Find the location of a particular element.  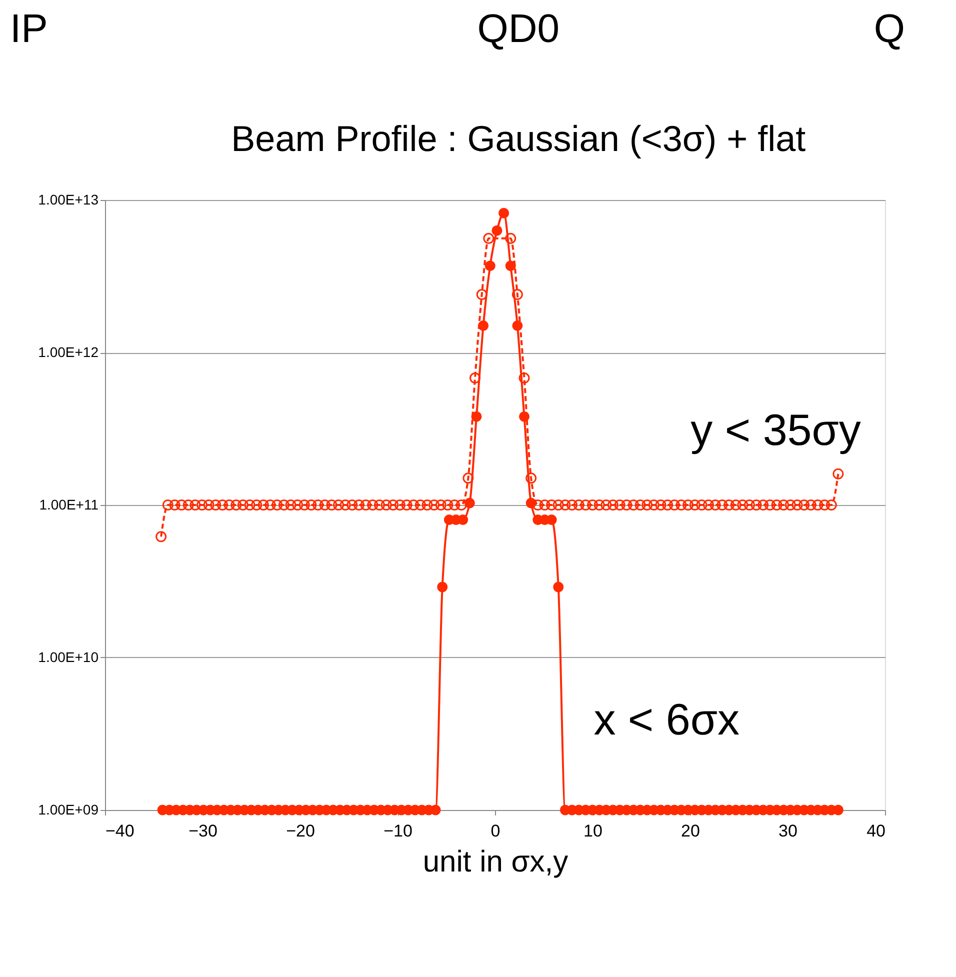

chart-title: Beam Profile : Gaussian (<3σ) + flat is located at coordinates (518, 138).